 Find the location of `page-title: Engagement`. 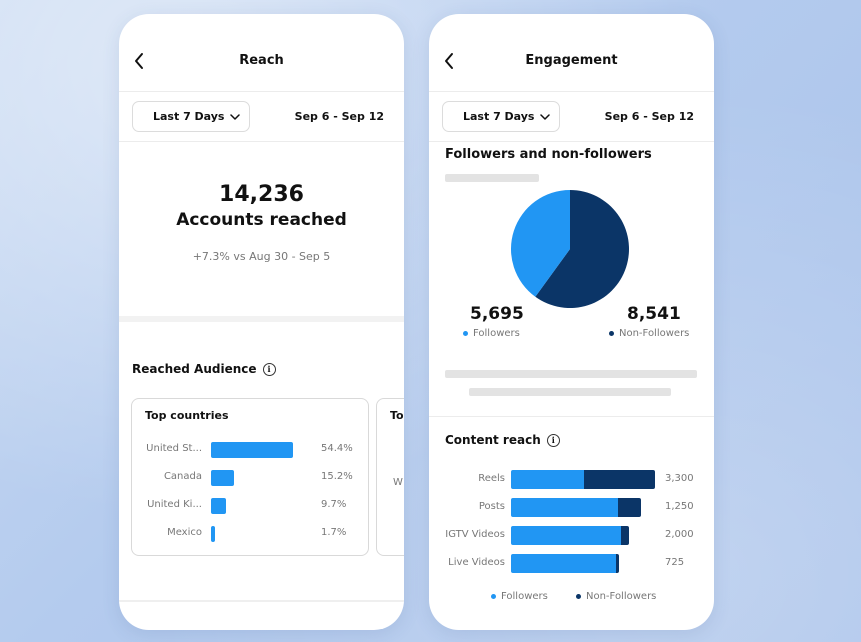

page-title: Engagement is located at coordinates (571, 60).